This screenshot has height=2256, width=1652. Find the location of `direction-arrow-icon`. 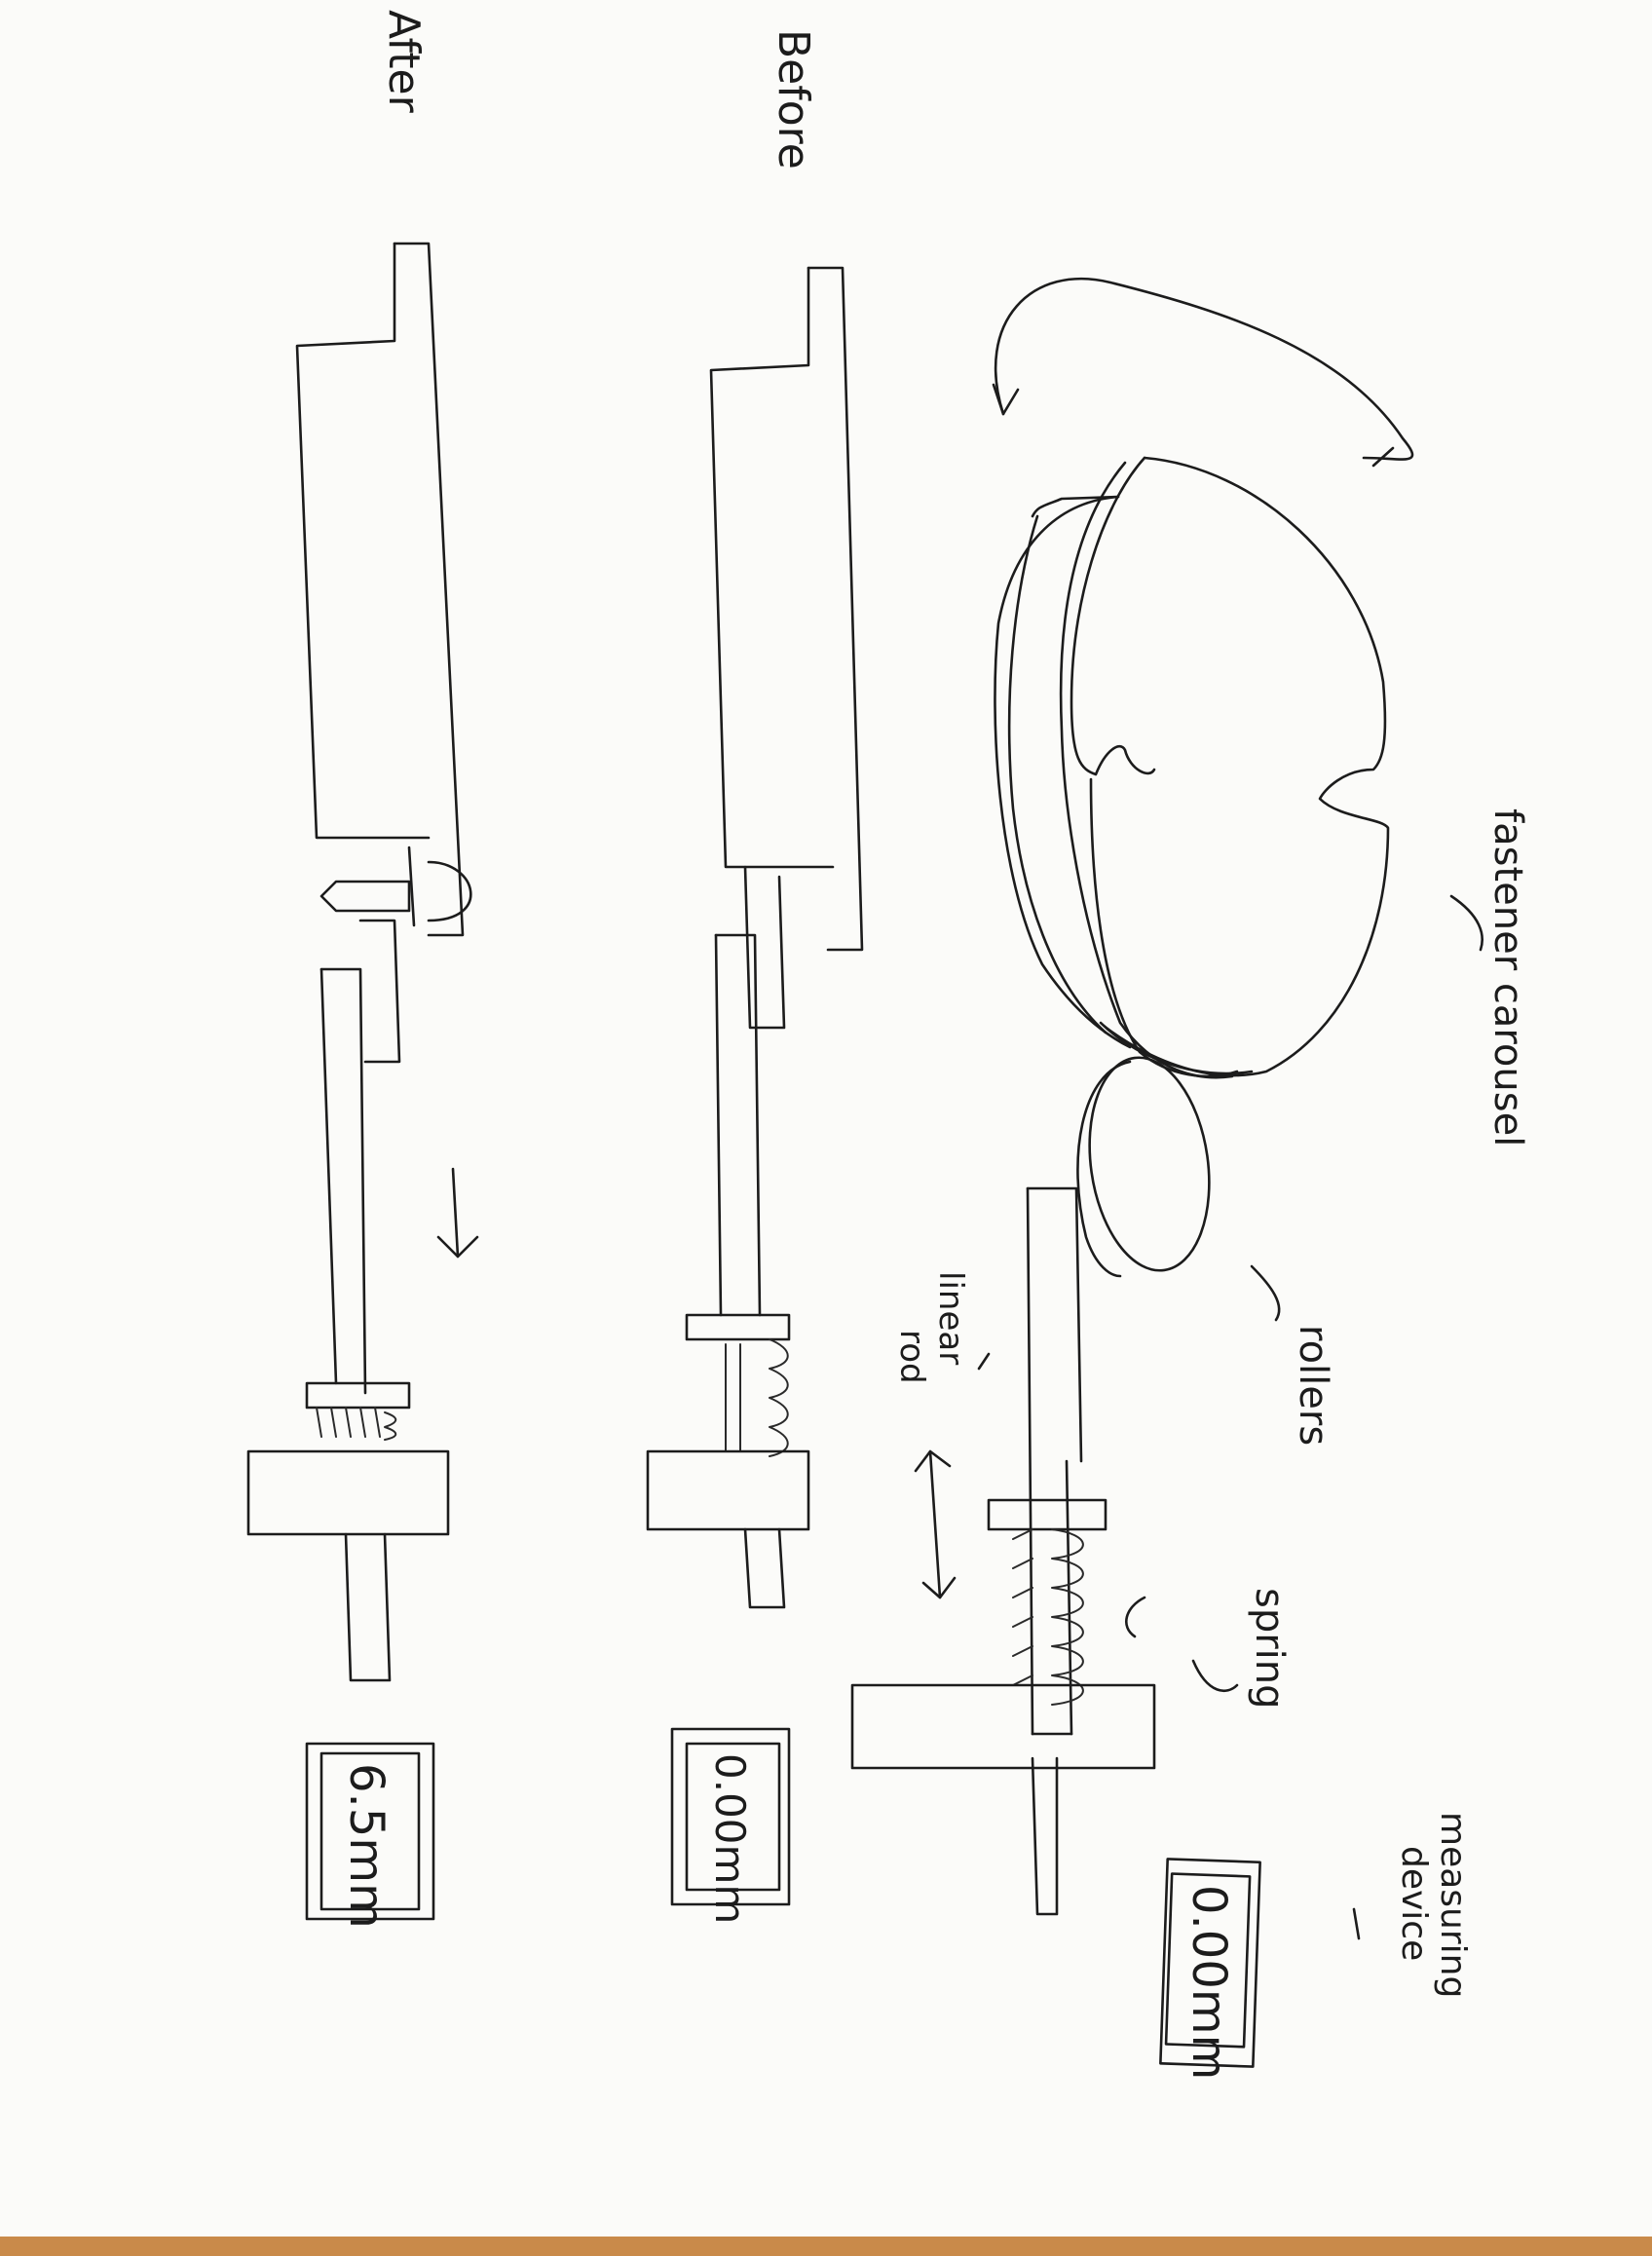

direction-arrow-icon is located at coordinates (458, 1213).